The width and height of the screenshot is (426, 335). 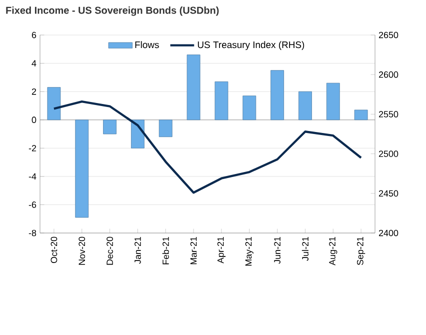 I want to click on y2-tick-label: 2400, so click(x=388, y=233).